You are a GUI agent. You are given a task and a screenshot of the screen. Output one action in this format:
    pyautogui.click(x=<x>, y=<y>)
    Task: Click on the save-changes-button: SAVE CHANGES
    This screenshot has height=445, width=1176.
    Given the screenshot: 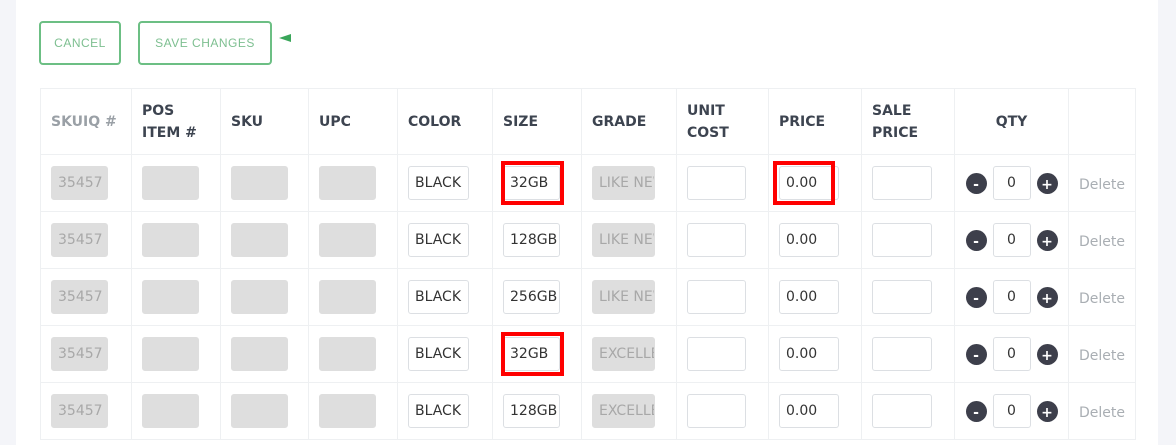 What is the action you would take?
    pyautogui.click(x=205, y=43)
    